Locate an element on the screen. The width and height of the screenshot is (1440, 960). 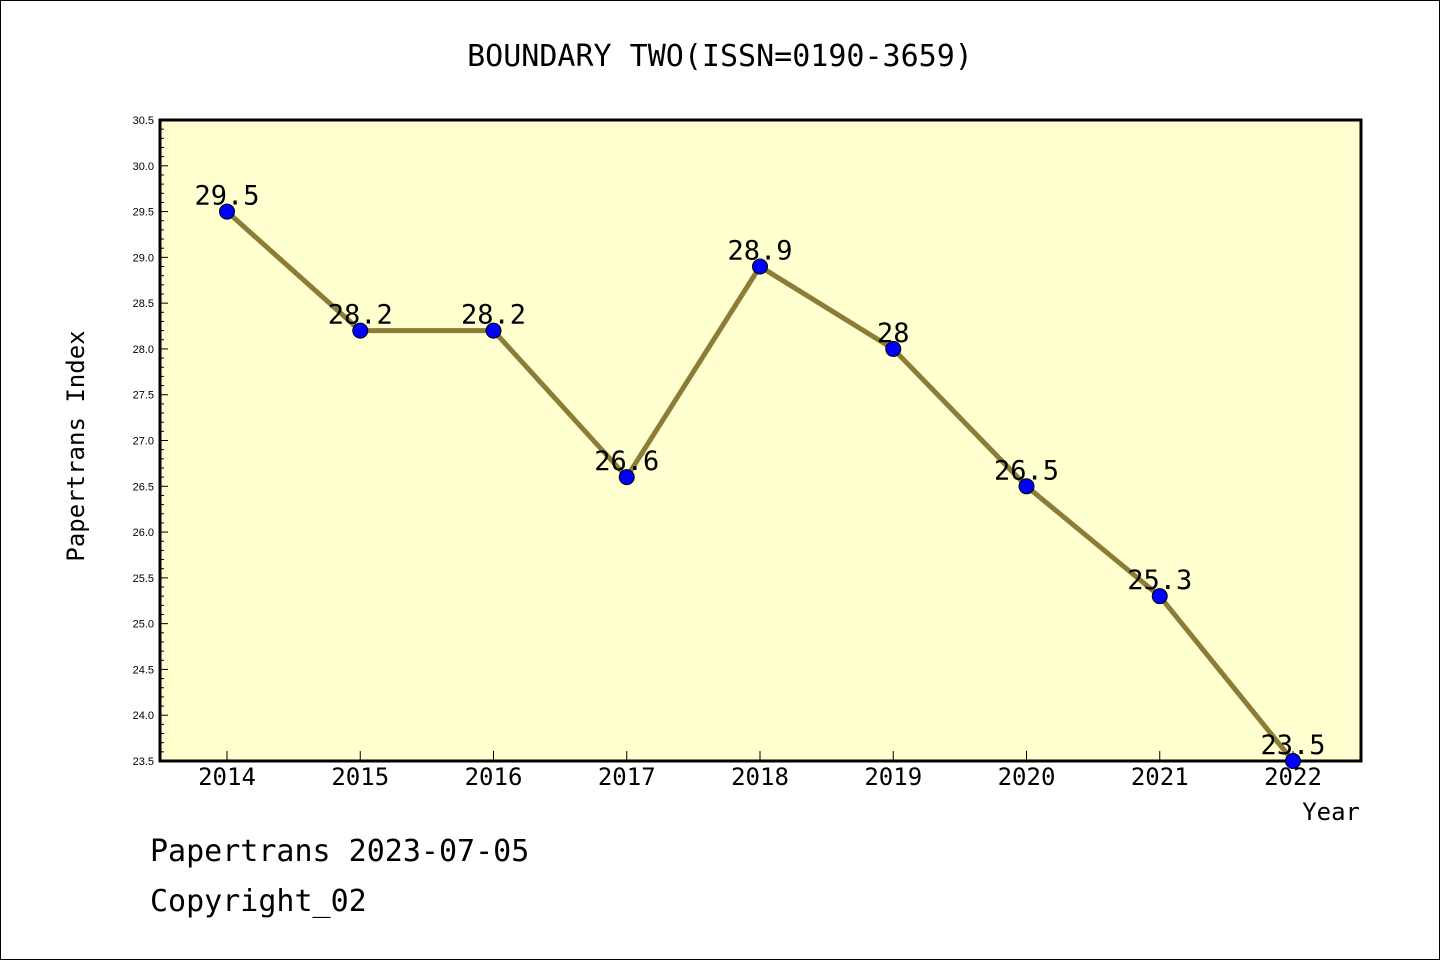
x-tick-label: 2017 is located at coordinates (627, 777).